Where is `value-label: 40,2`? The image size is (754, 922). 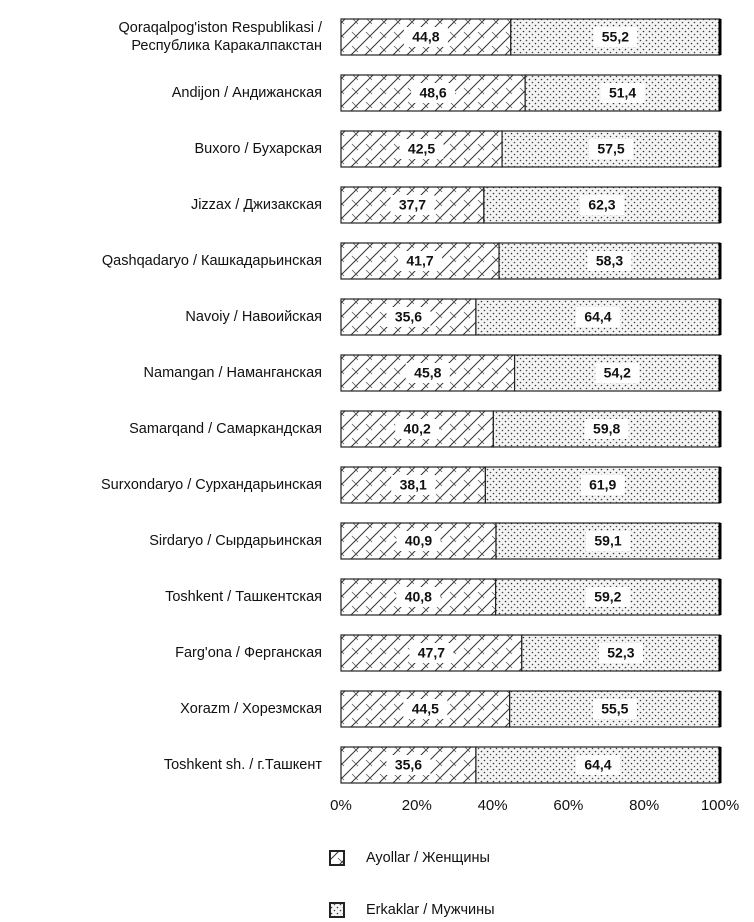
value-label: 40,2 is located at coordinates (417, 429).